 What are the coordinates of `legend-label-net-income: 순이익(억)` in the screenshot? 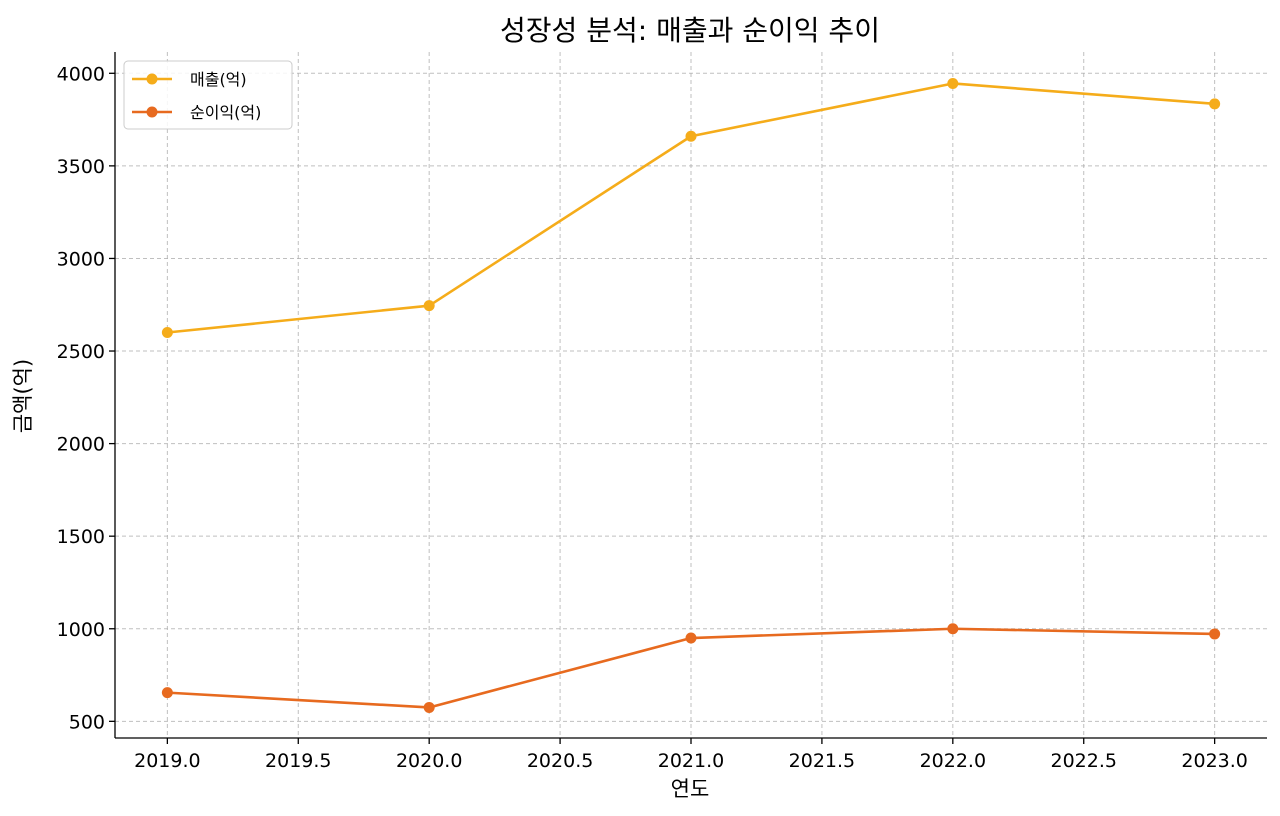 It's located at (225, 112).